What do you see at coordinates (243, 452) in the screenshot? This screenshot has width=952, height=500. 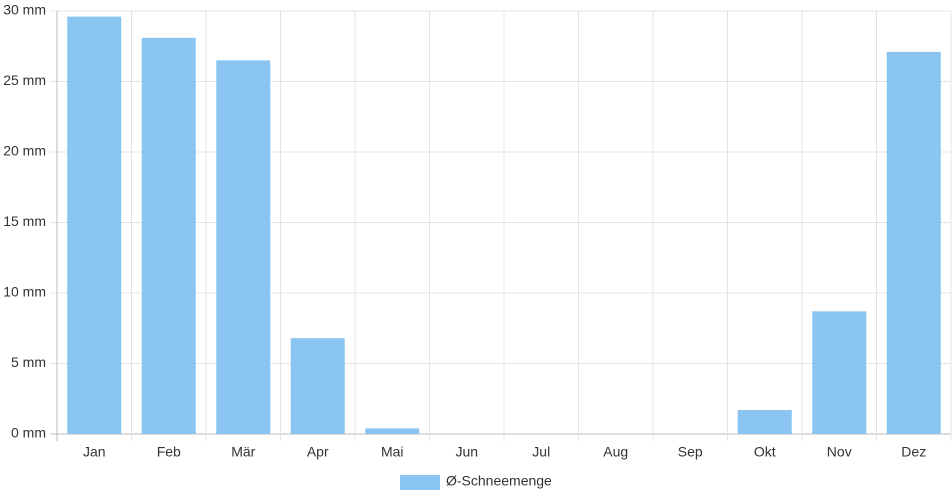 I see `x-tick-label: Mär` at bounding box center [243, 452].